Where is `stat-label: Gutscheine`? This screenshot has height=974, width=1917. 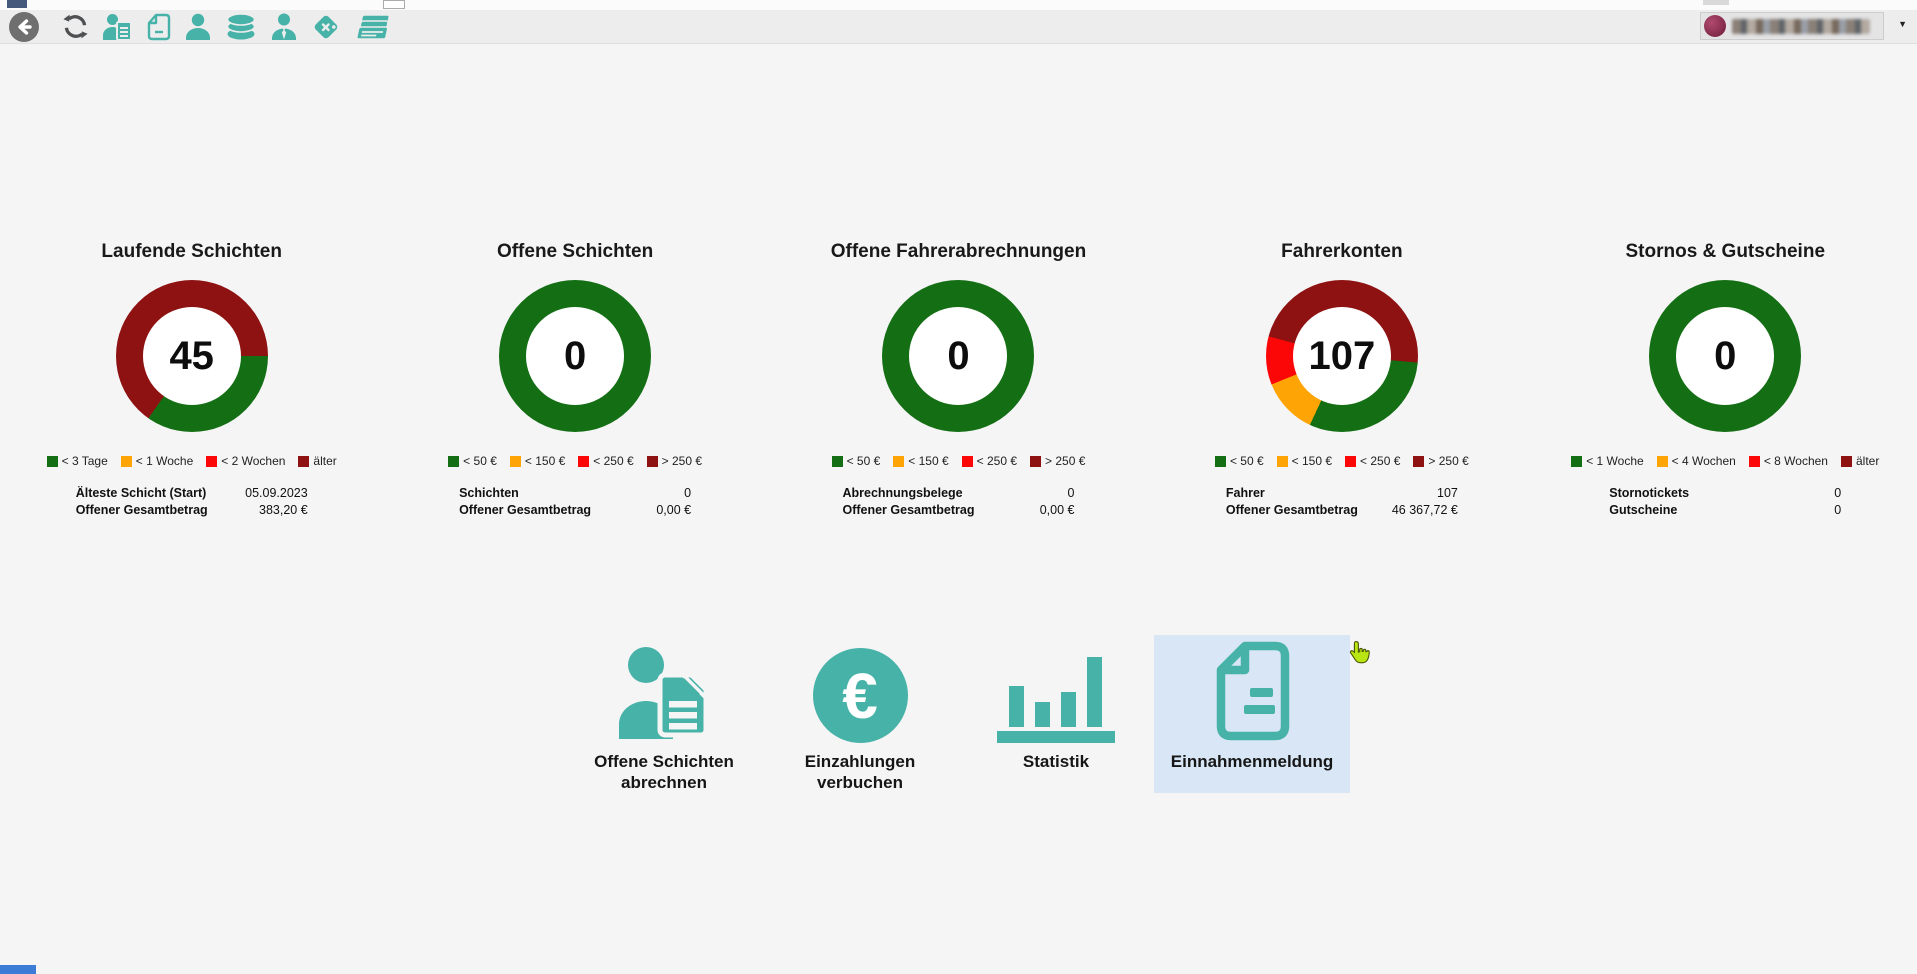 stat-label: Gutscheine is located at coordinates (1643, 510).